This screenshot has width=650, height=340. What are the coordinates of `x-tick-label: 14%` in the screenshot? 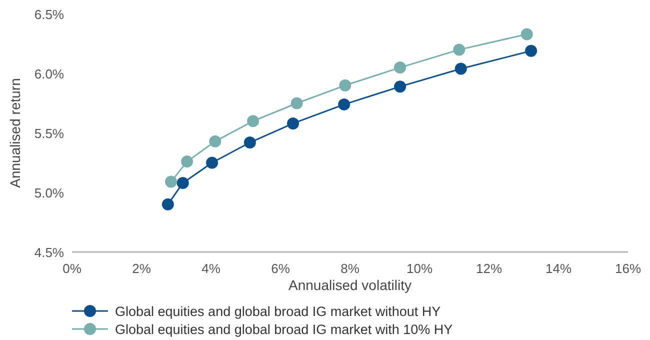 It's located at (558, 268).